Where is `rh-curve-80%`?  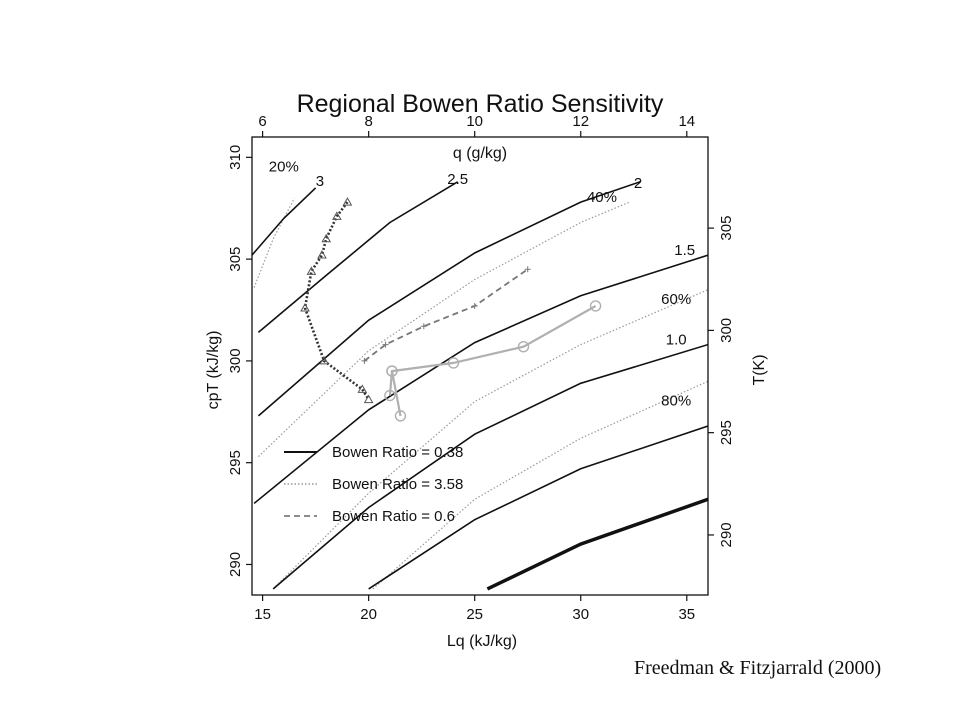 rh-curve-80% is located at coordinates (540, 485).